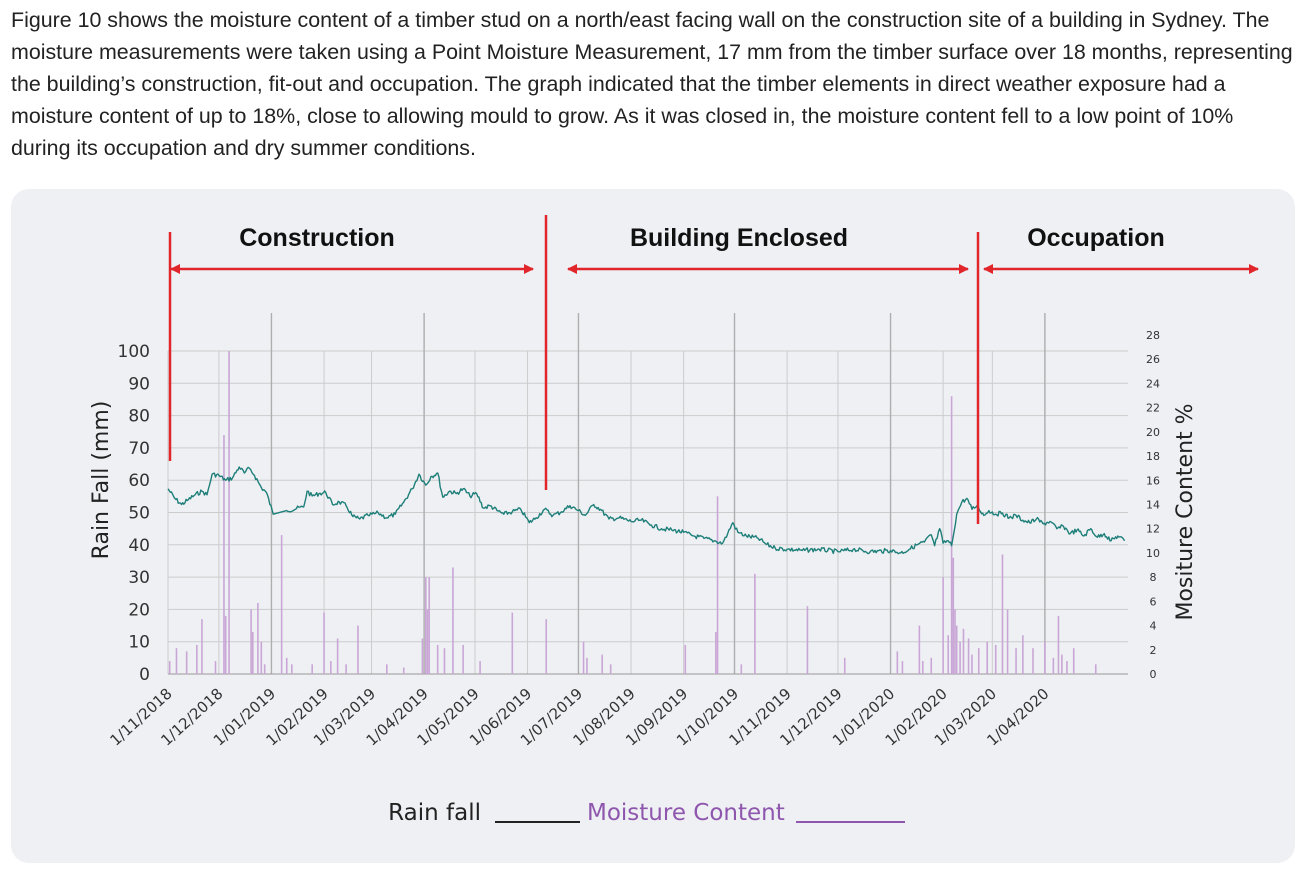 This screenshot has width=1305, height=874. Describe the element at coordinates (139, 449) in the screenshot. I see `left-tick-label: 70` at that location.